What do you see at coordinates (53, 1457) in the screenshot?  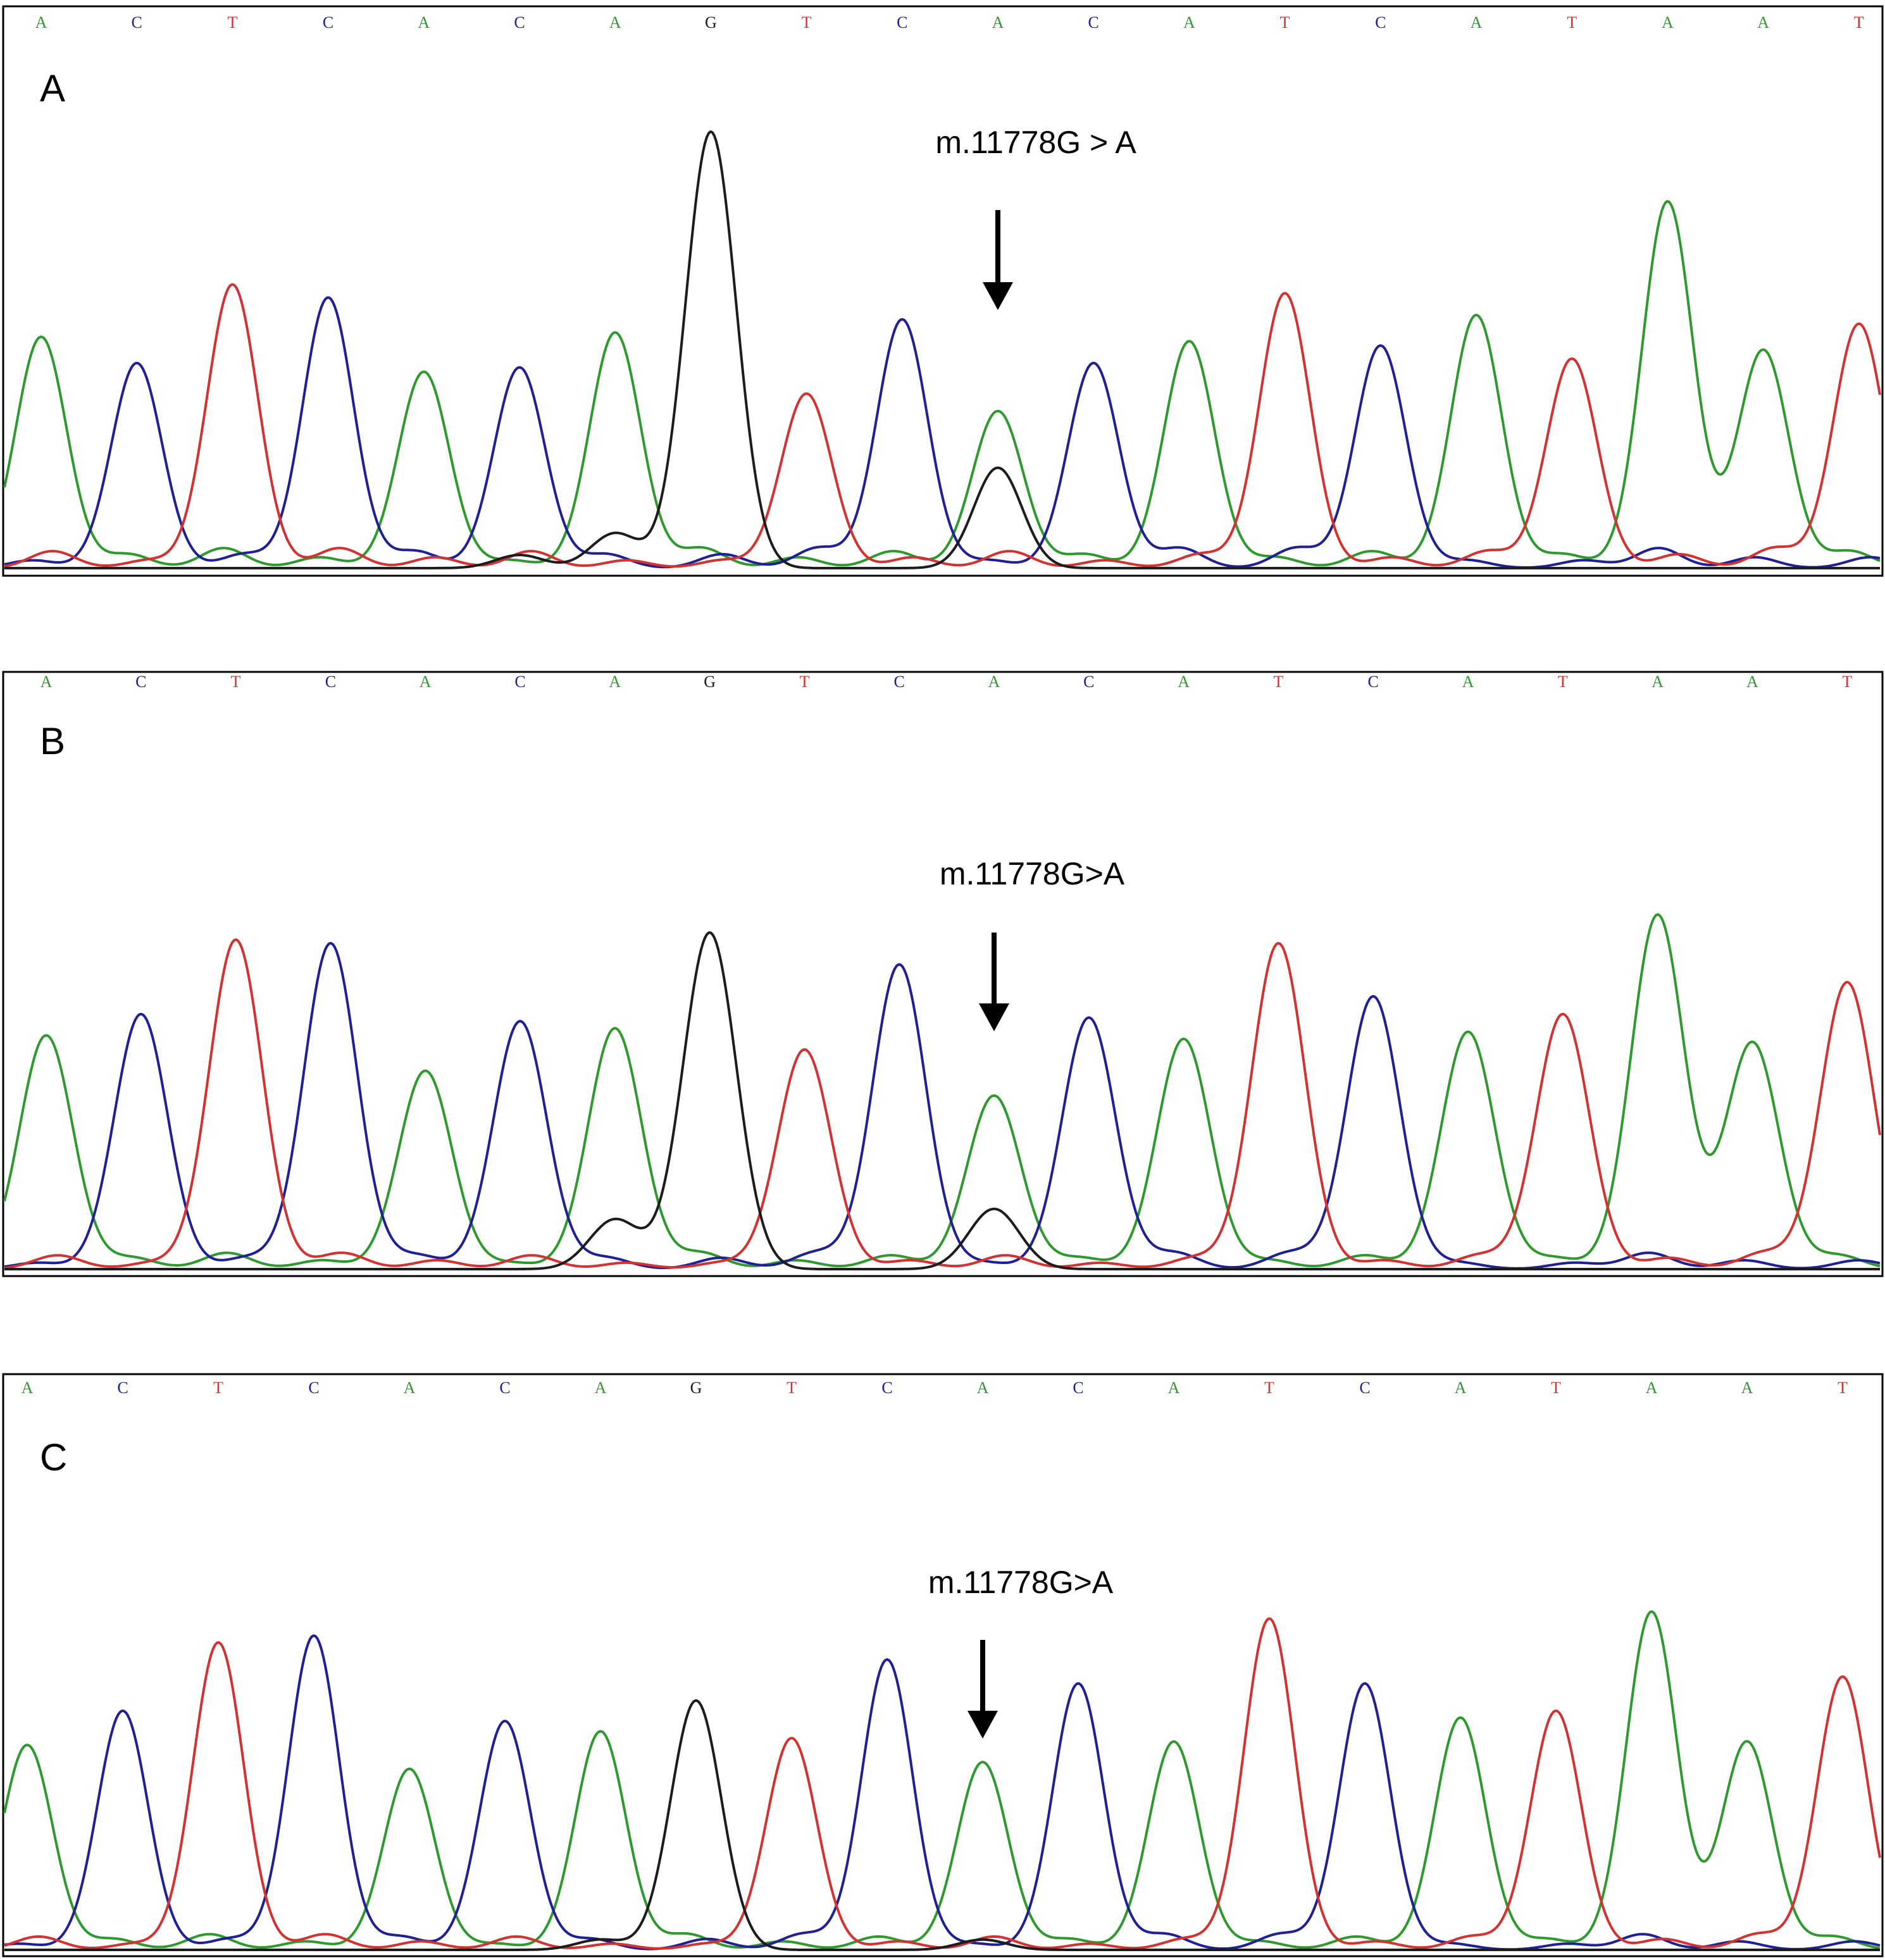 I see `panel-label-c: C` at bounding box center [53, 1457].